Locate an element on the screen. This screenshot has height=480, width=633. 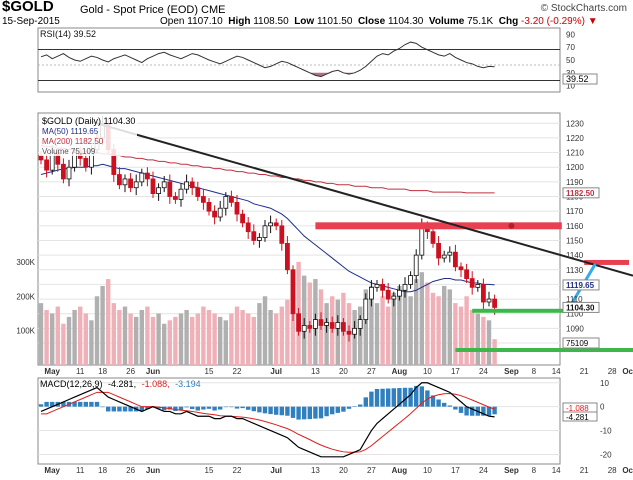
rsi-line is located at coordinates (267, 59).